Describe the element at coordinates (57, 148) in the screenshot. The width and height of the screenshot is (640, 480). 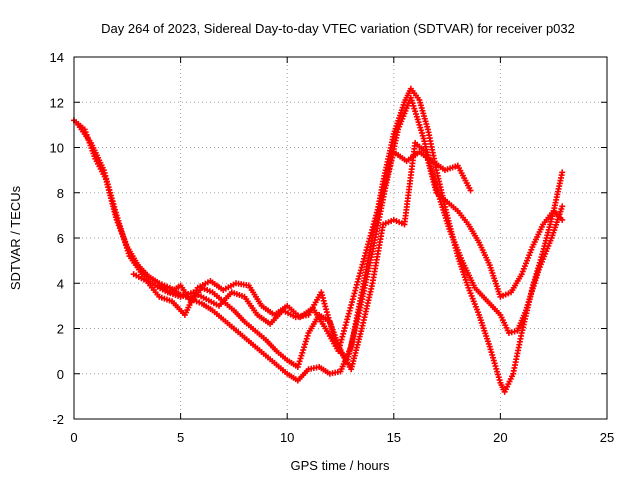
I see `y-tick-label: 10` at that location.